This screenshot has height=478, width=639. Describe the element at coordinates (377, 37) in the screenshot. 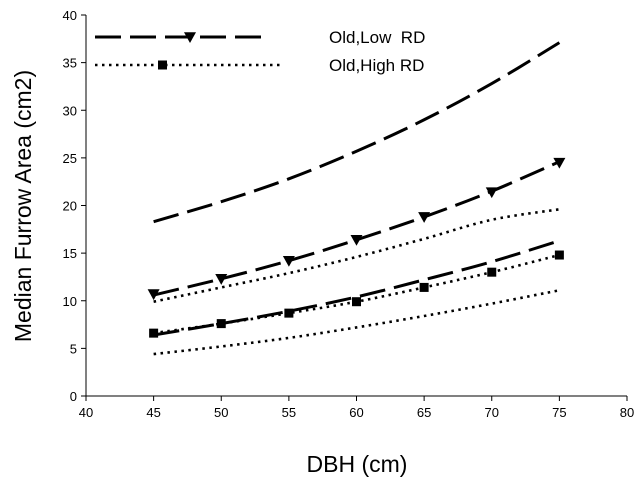

I see `legend-label-old-low-rd: Old,Low RD` at that location.